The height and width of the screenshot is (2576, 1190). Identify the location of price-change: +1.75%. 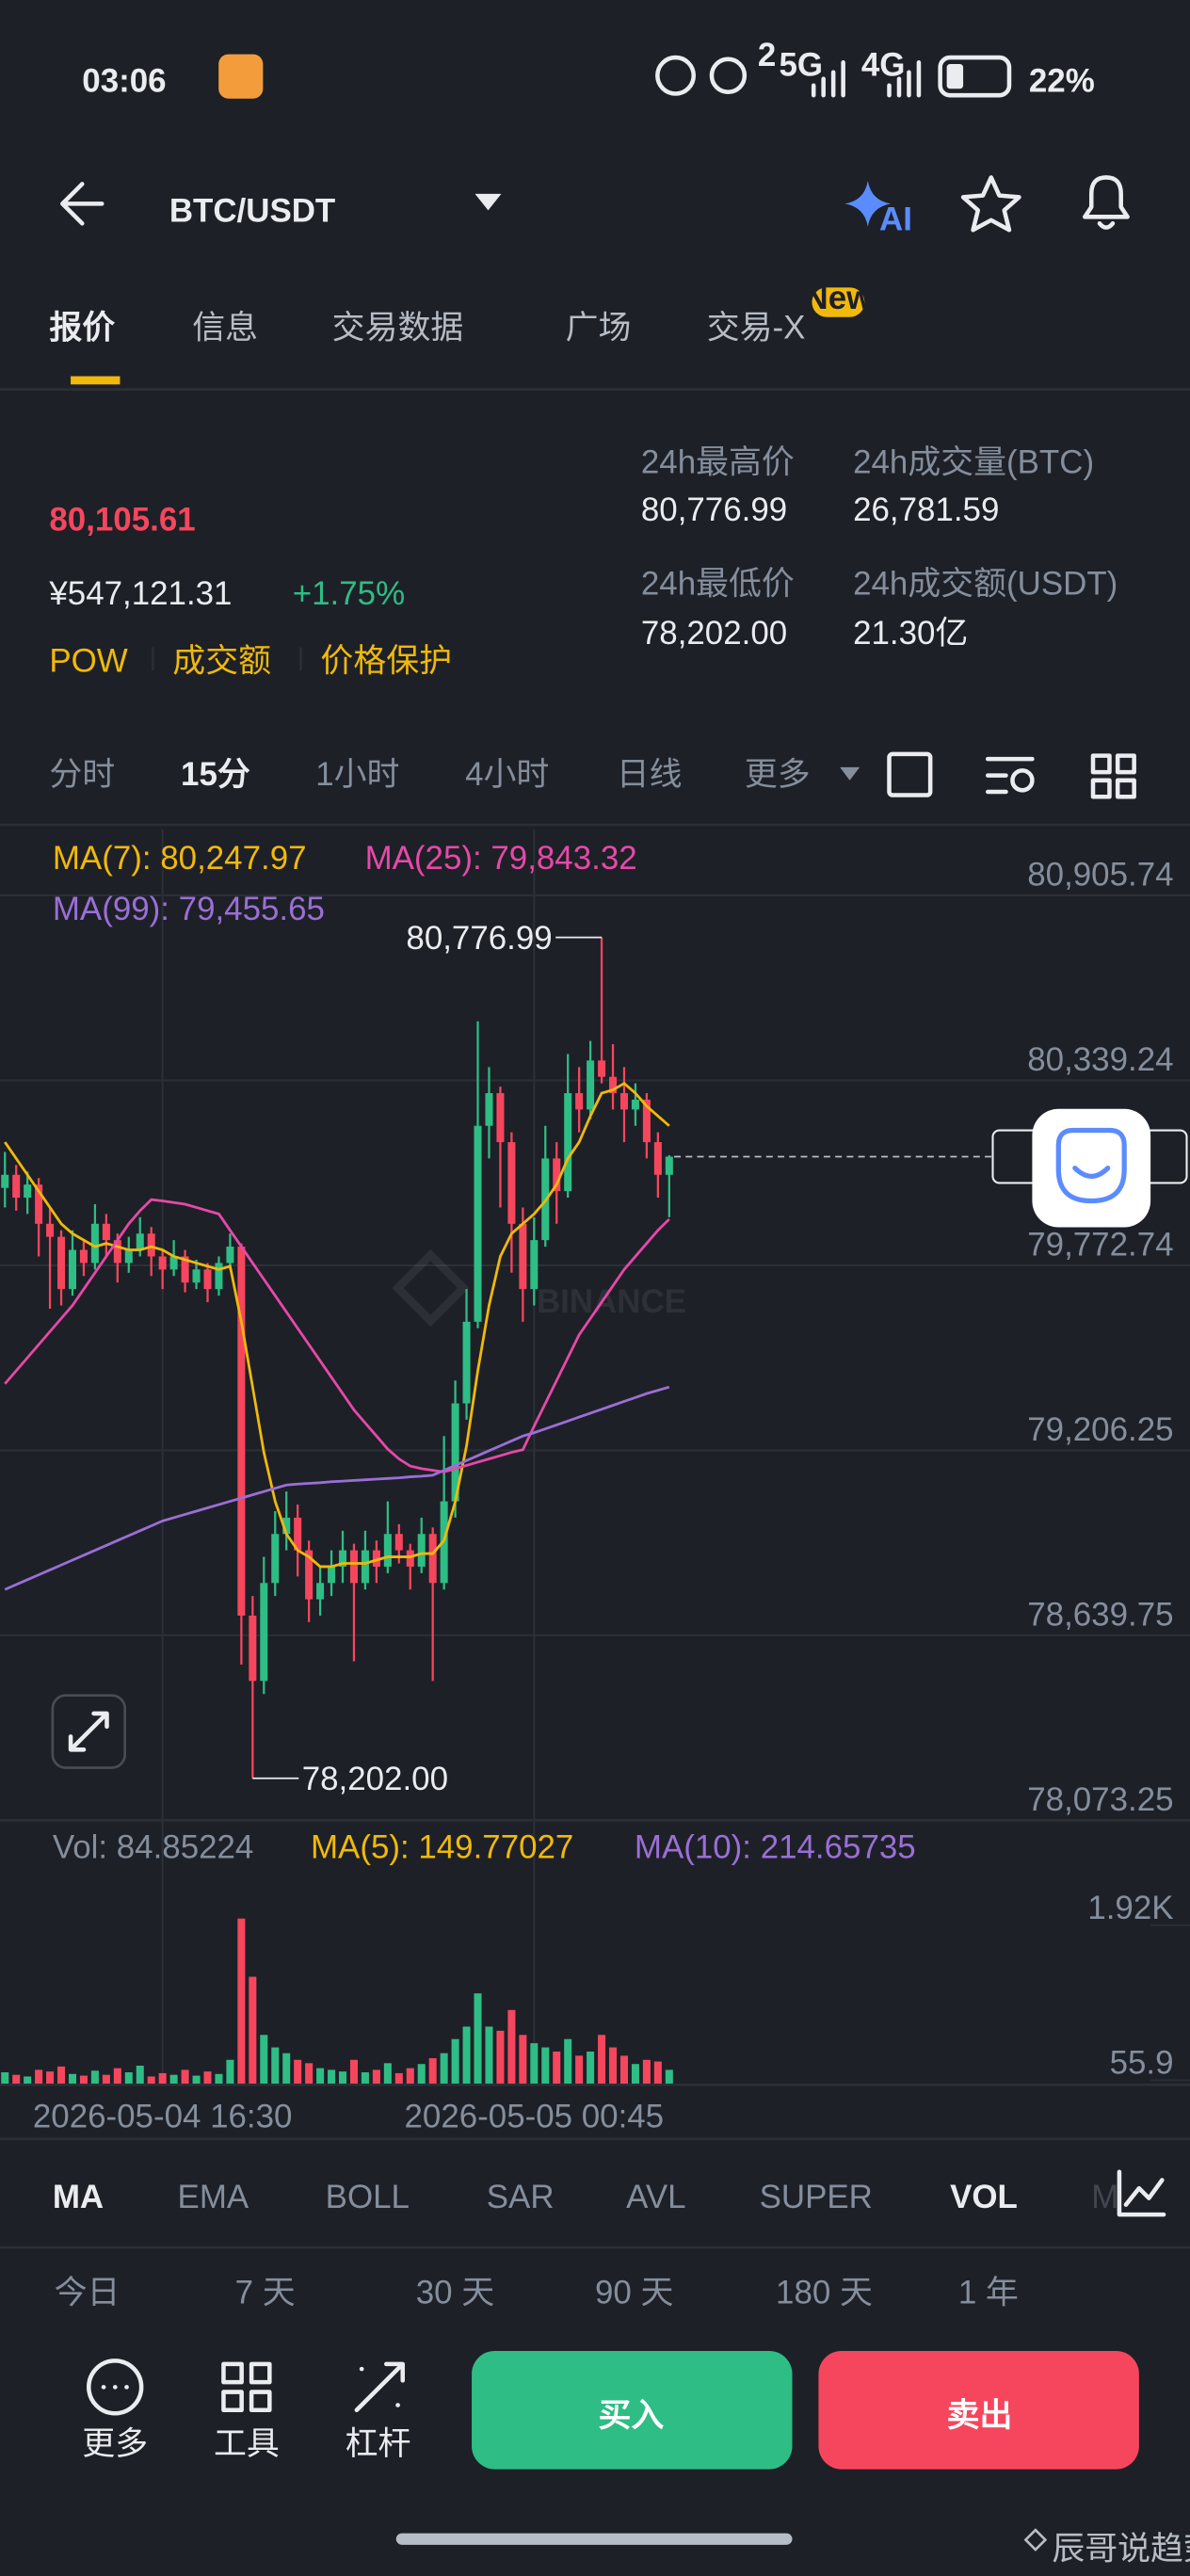
(349, 593).